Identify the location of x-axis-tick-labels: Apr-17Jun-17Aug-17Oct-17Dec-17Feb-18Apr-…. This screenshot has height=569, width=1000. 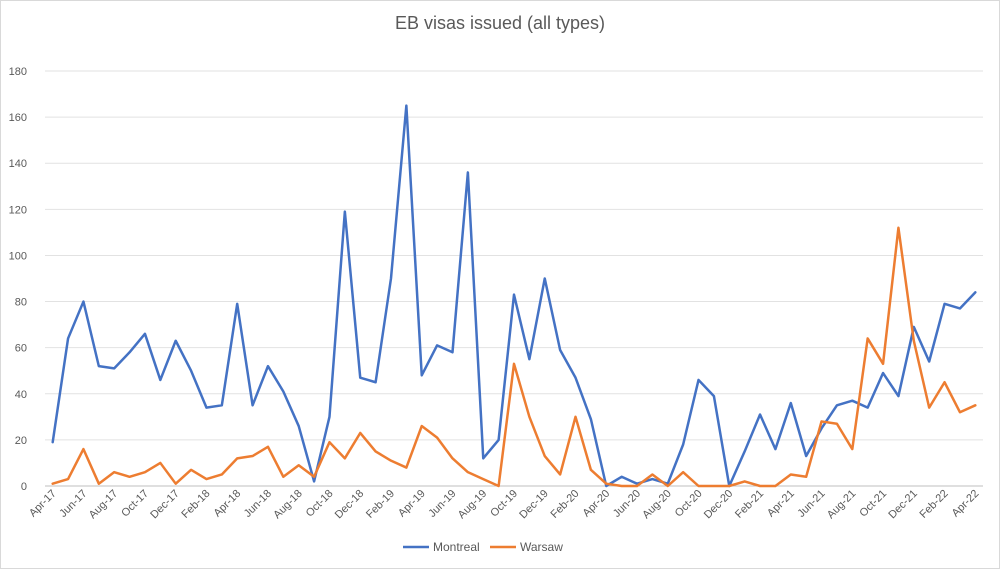
(504, 505).